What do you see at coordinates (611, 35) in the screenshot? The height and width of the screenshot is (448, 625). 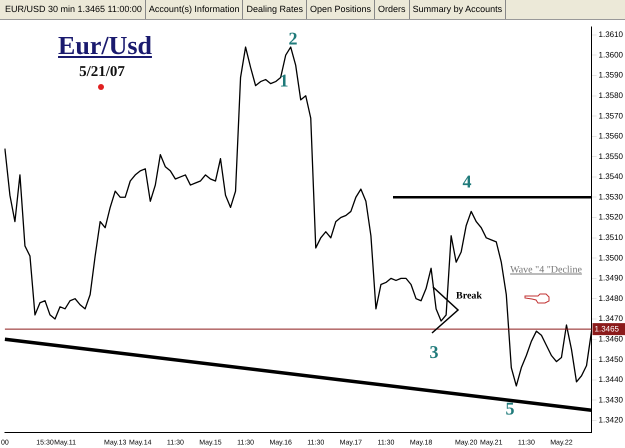 I see `y-tick-label: 1.3610` at bounding box center [611, 35].